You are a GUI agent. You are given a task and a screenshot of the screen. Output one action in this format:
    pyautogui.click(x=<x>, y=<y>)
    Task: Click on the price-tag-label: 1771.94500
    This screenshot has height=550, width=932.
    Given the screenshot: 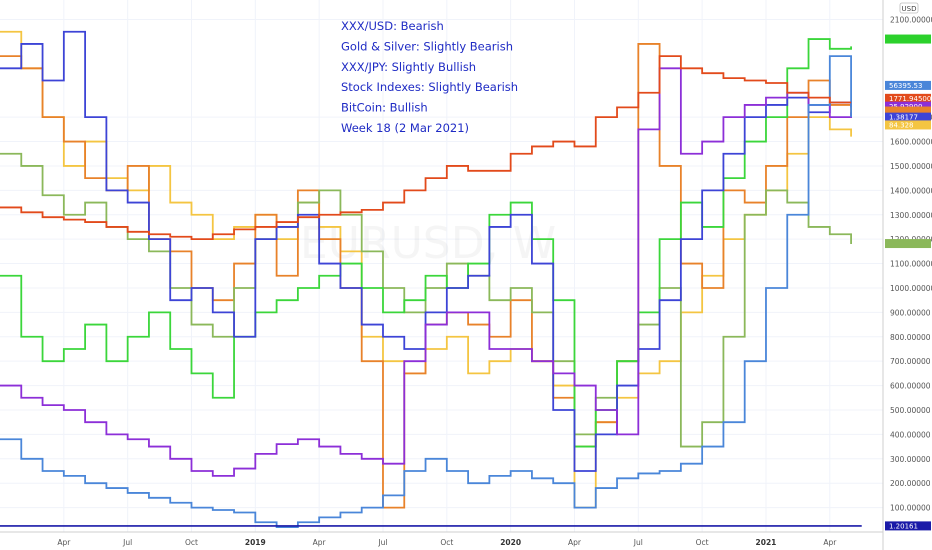 What is the action you would take?
    pyautogui.click(x=910, y=99)
    